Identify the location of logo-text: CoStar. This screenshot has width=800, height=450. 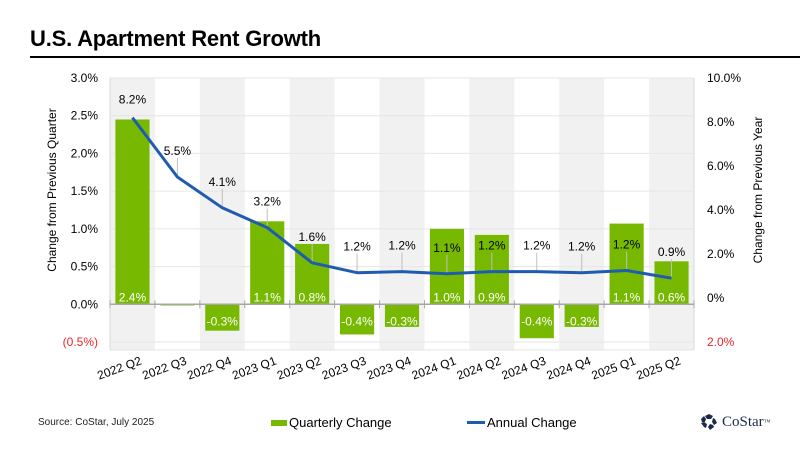
(743, 421).